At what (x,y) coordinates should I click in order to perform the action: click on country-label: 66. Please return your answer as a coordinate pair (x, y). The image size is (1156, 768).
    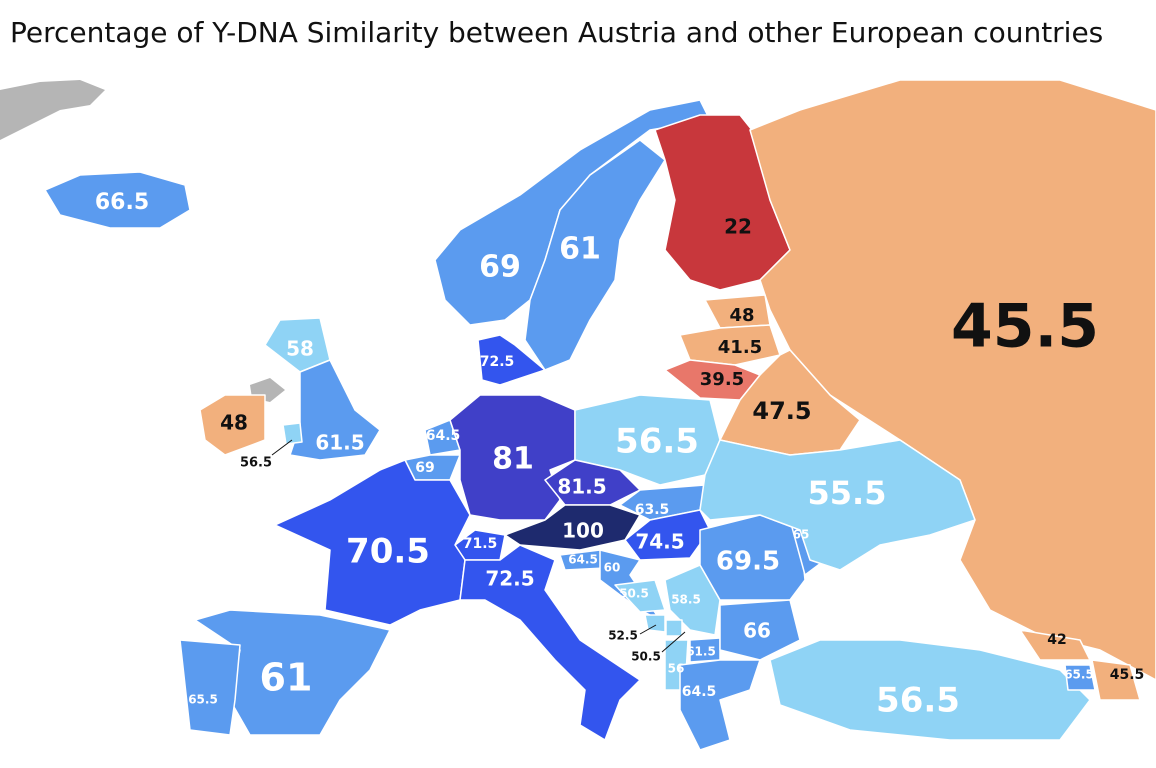
    Looking at the image, I should click on (757, 631).